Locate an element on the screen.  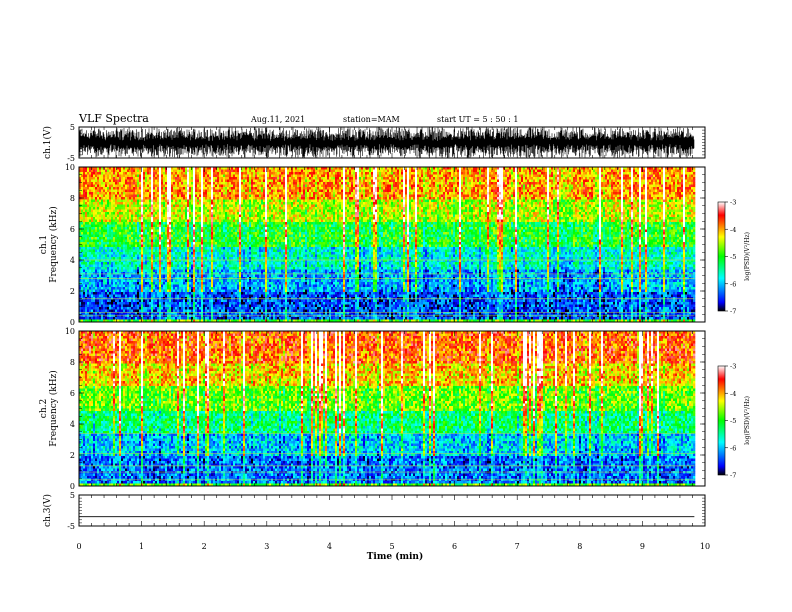
station-label: station=MAM is located at coordinates (371, 119).